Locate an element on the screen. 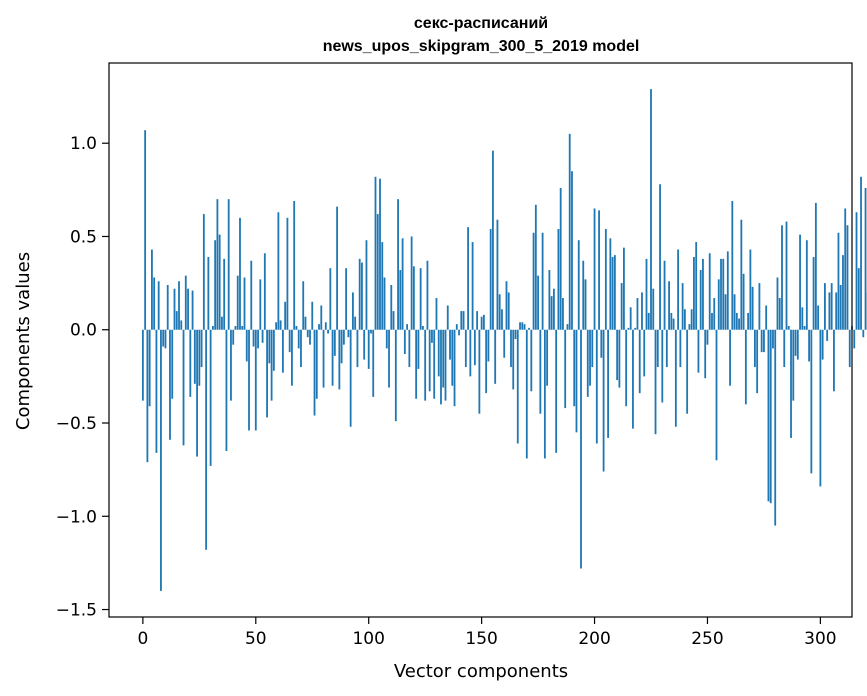 The image size is (867, 696). x-tick-label: 100 is located at coordinates (368, 639).